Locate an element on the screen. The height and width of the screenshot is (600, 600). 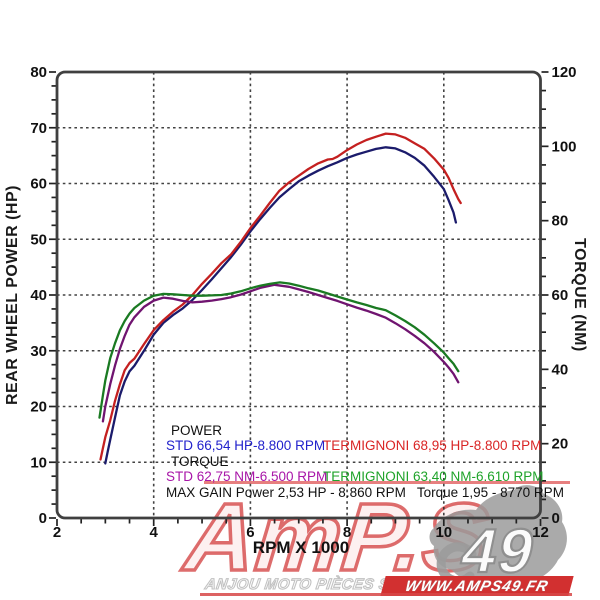
legend-torque-std: STD 62,75 NM-6.500 RPM is located at coordinates (247, 477).